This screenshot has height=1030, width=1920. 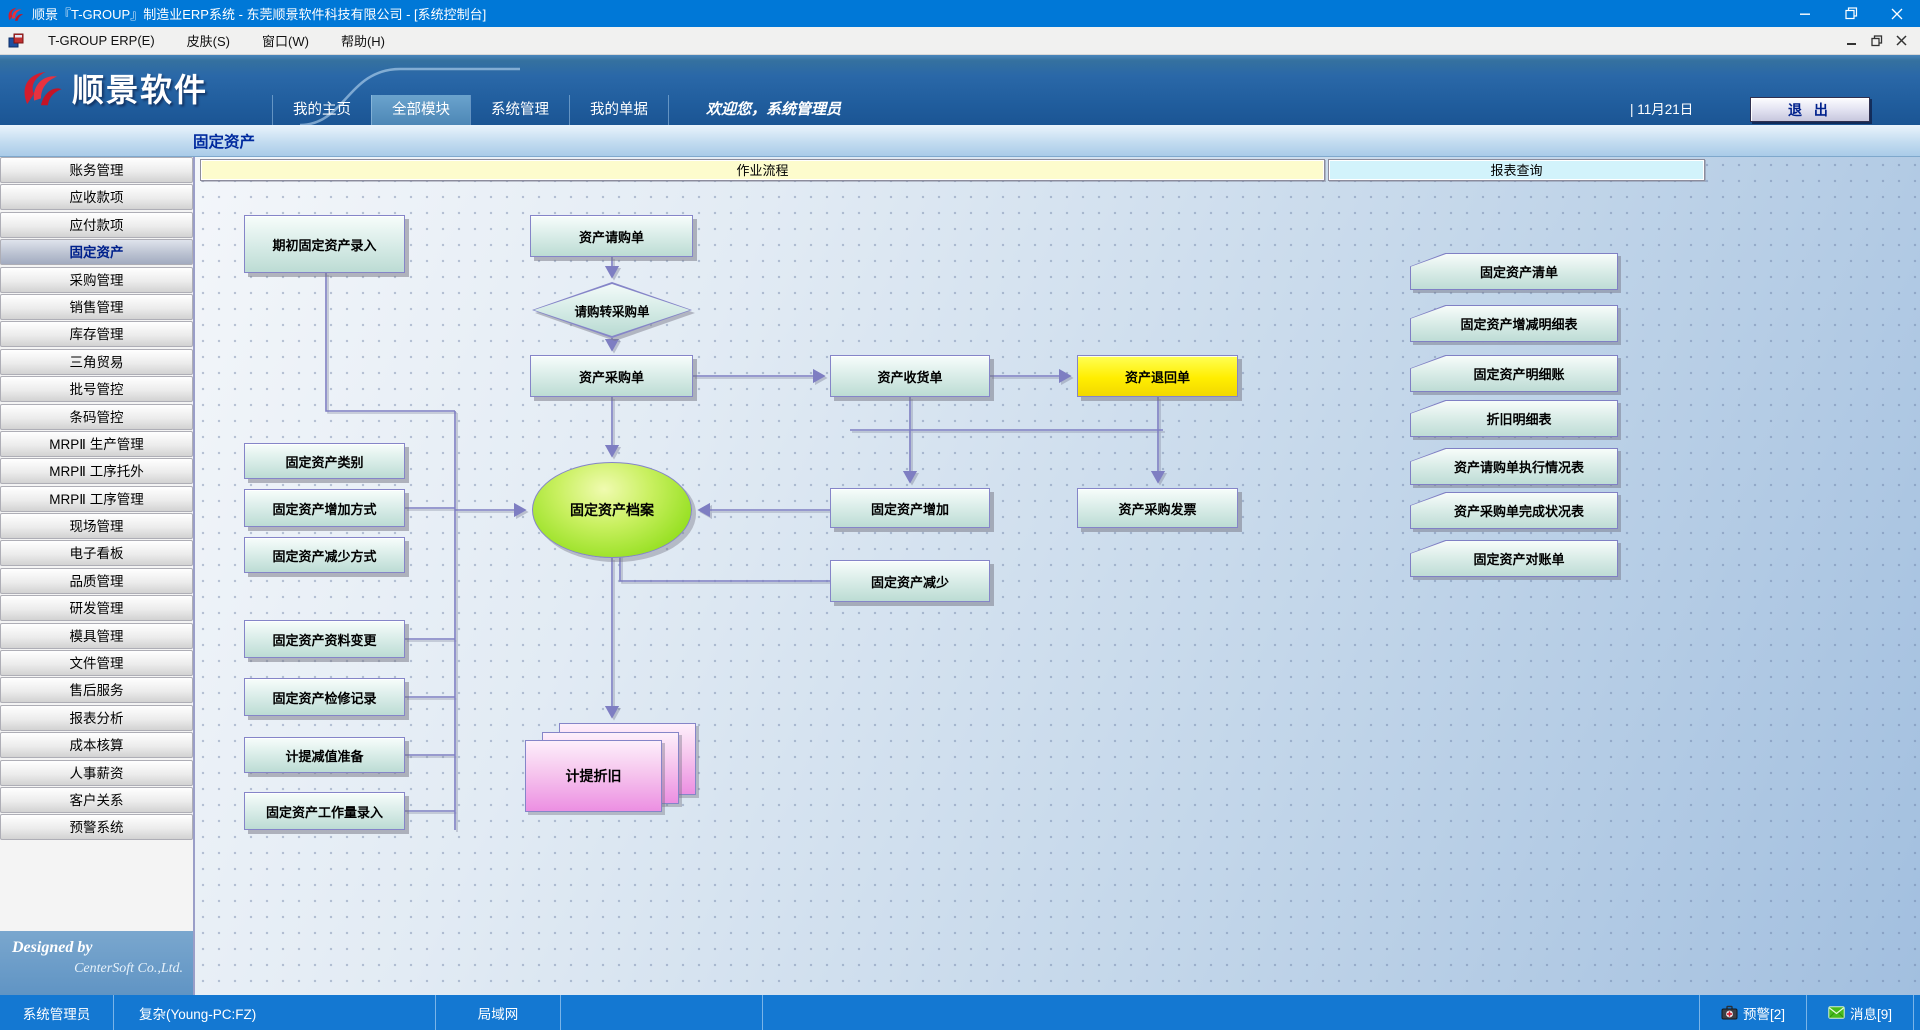 I want to click on node-workload-entry: 固定资产工作量录入, so click(x=324, y=811).